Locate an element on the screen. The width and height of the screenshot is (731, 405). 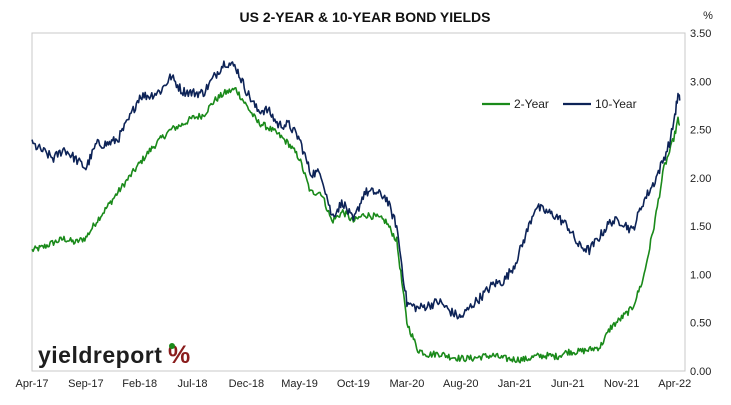
x-tick-label: Oct-19 is located at coordinates (353, 384).